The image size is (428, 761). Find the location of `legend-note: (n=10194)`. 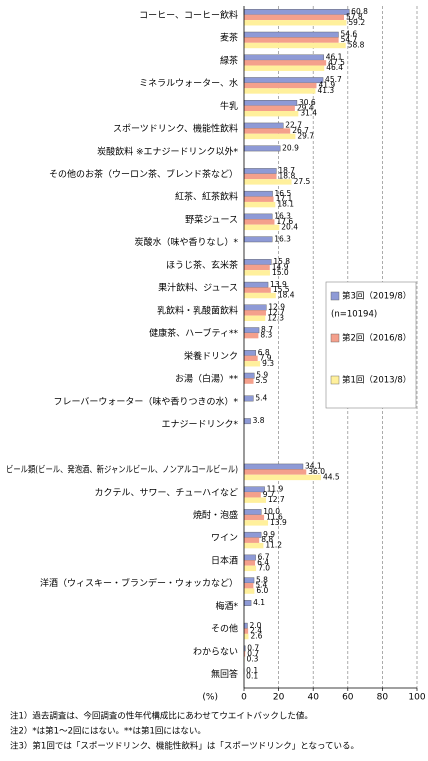

legend-note: (n=10194) is located at coordinates (354, 315).